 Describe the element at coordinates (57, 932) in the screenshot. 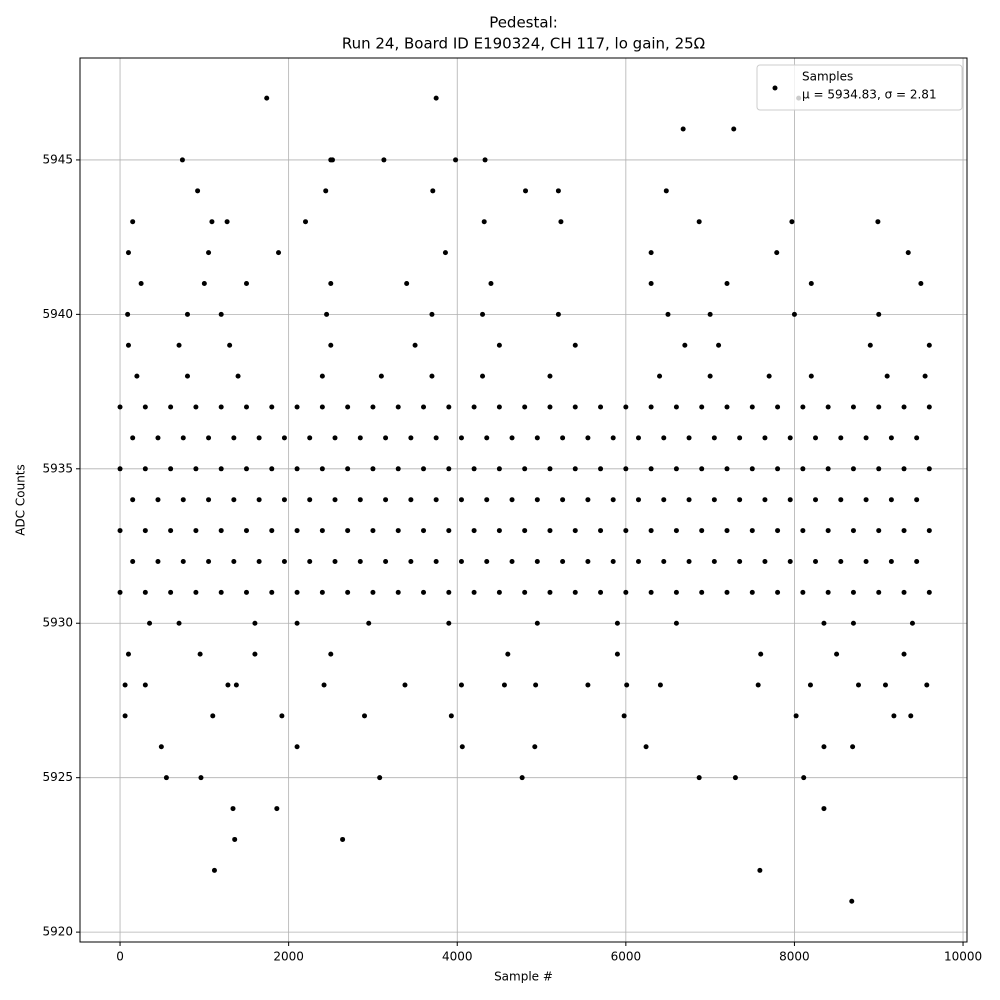

I see `y-tick-label: 5920` at that location.